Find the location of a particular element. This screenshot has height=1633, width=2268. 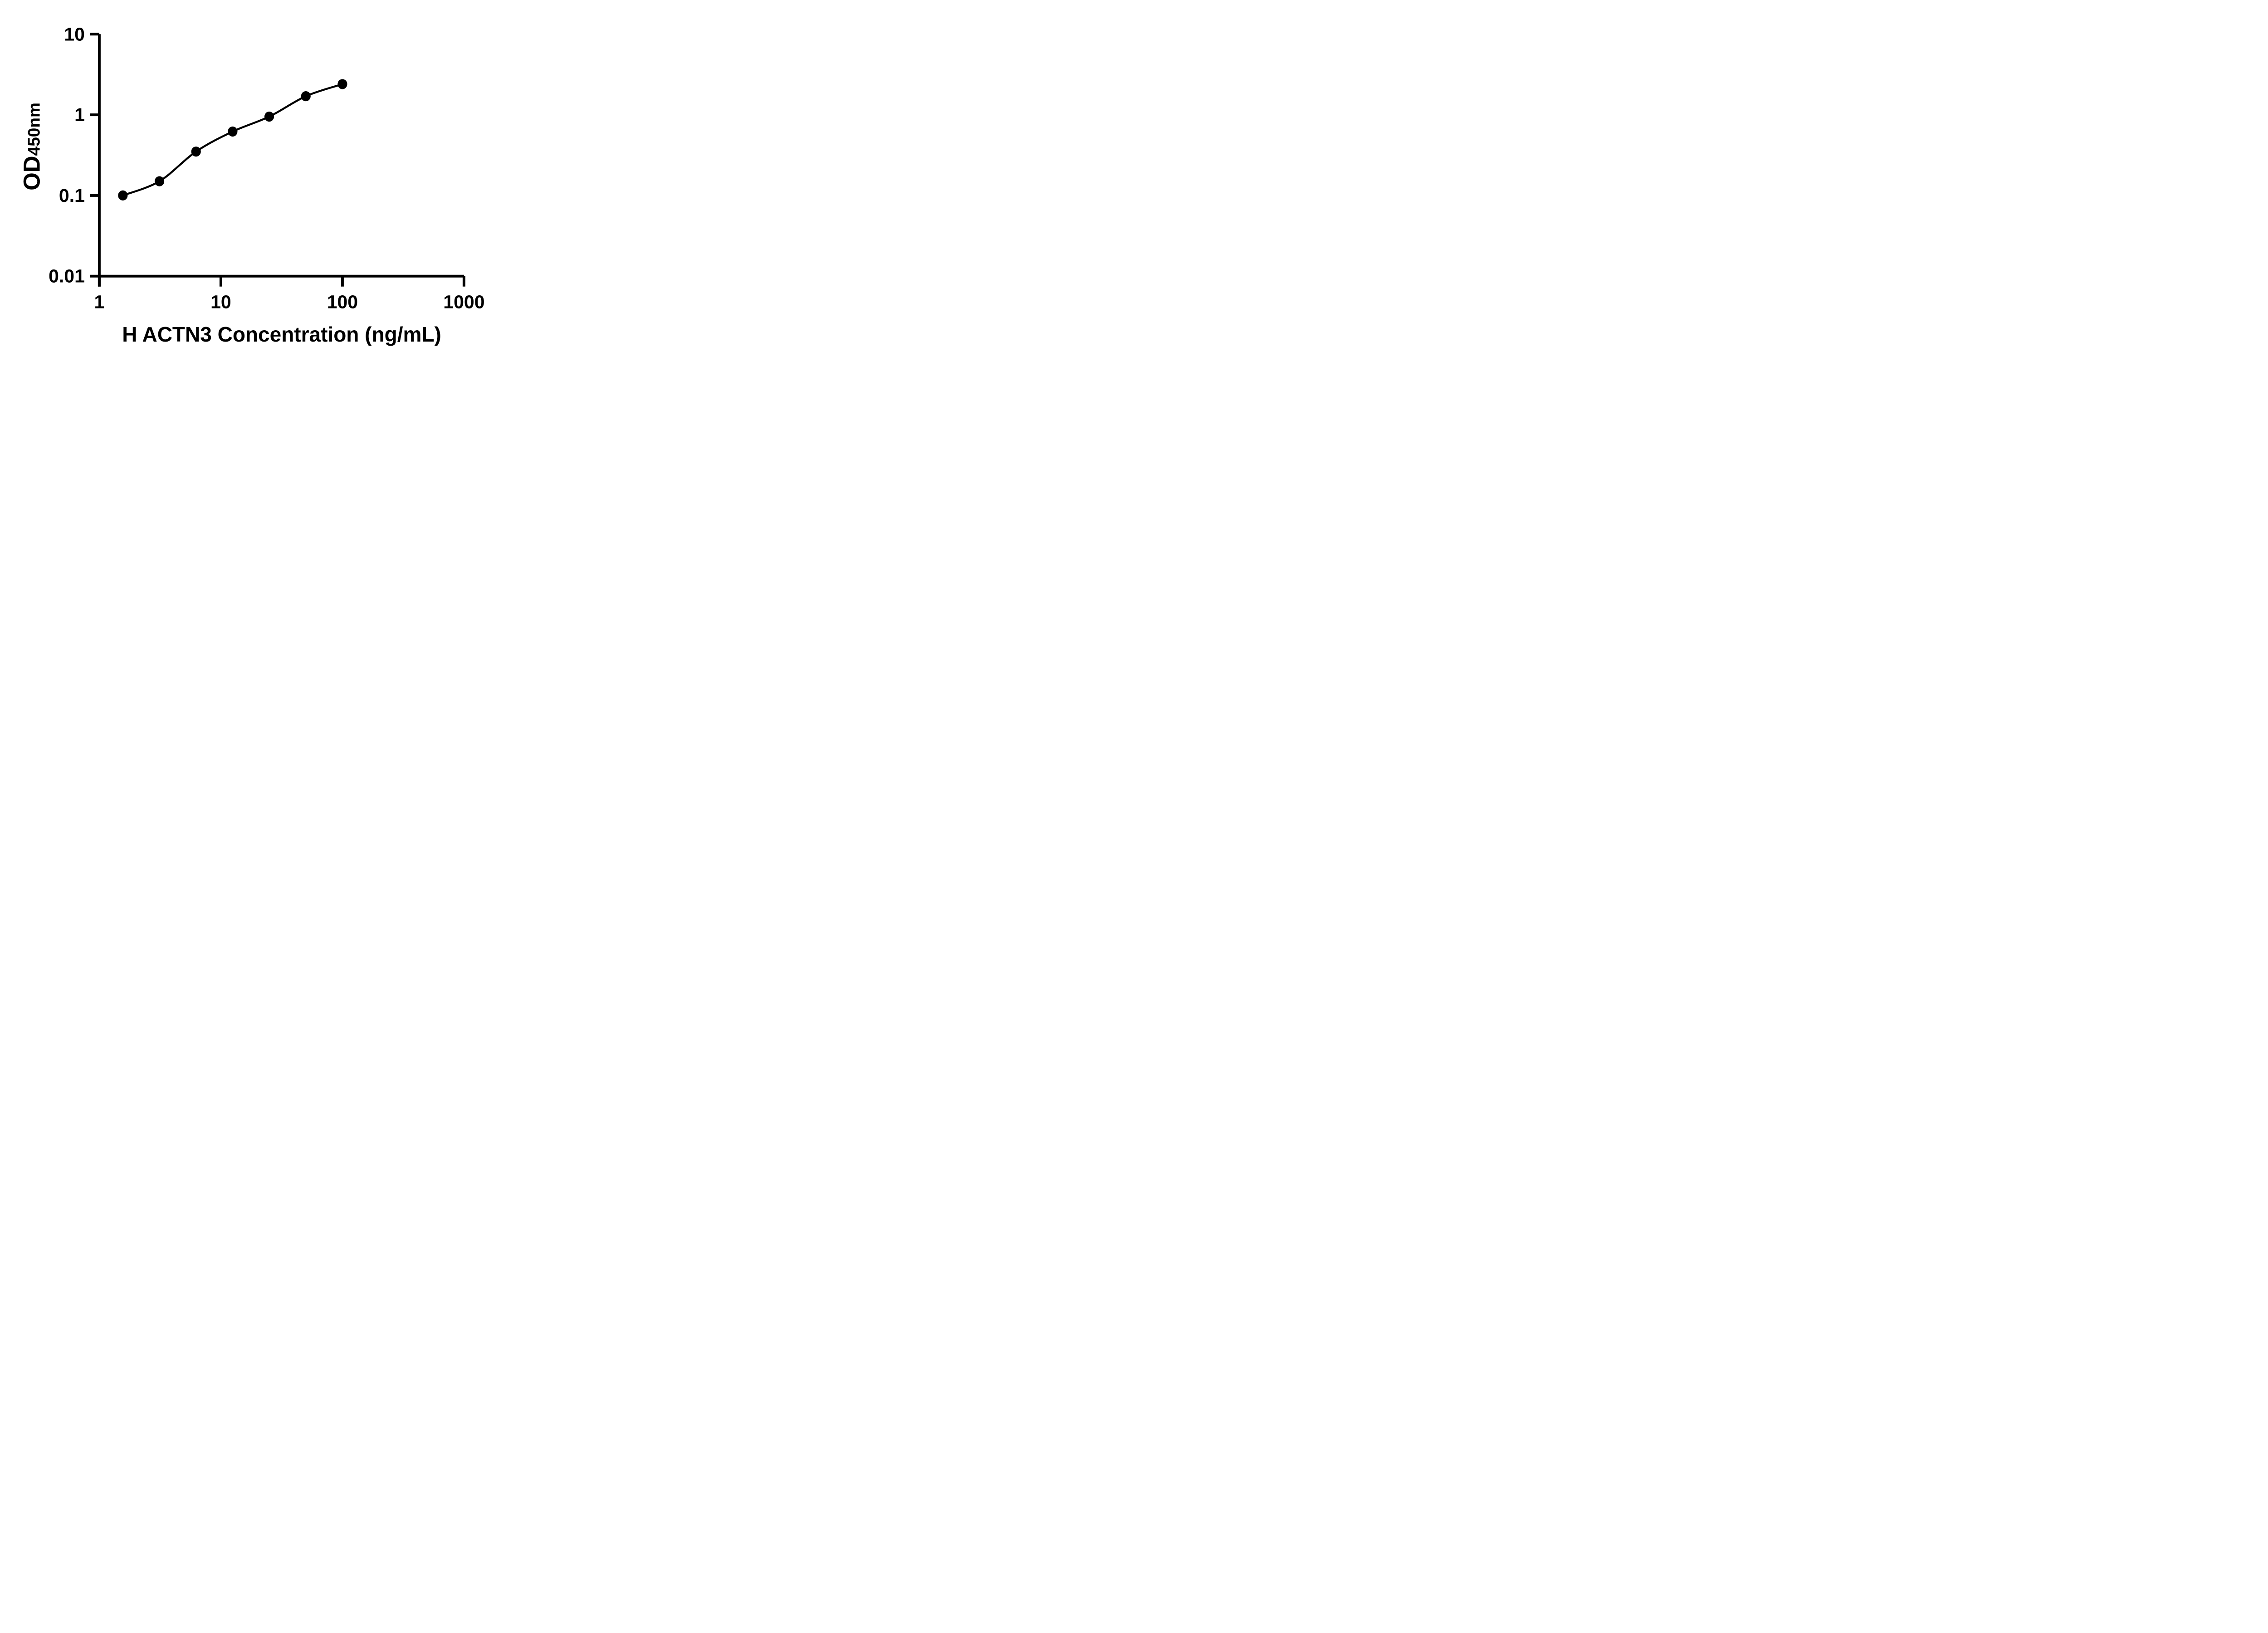

y-tick-label: 0.1 is located at coordinates (72, 195).